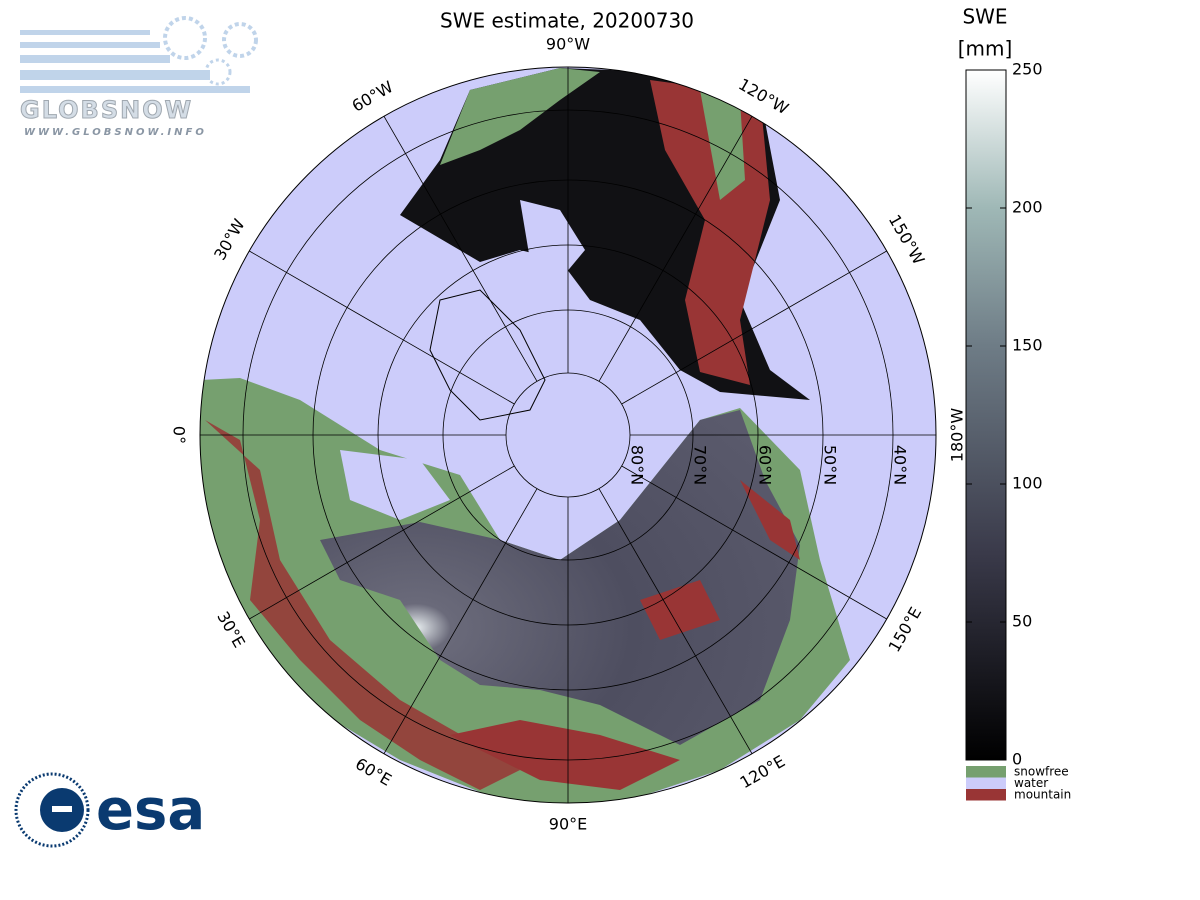 The image size is (1200, 900). Describe the element at coordinates (900, 465) in the screenshot. I see `latitude-label: 40°N` at that location.